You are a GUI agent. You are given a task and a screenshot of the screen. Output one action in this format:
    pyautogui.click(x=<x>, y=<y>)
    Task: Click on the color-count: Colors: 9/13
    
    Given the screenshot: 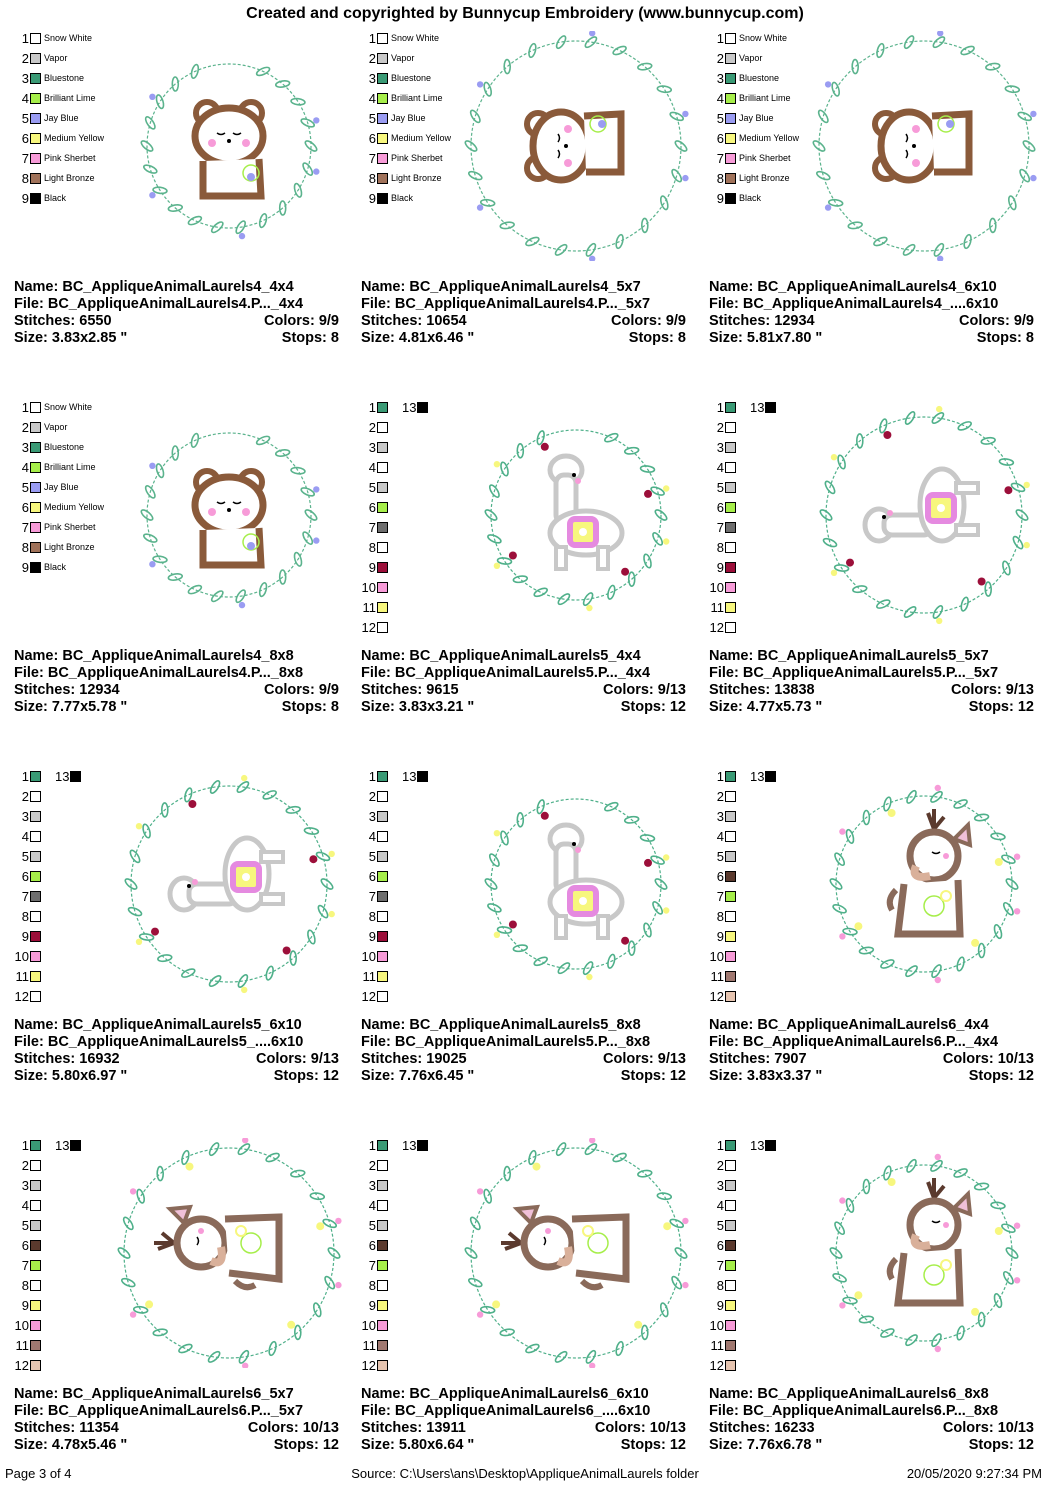 What is the action you would take?
    pyautogui.click(x=644, y=690)
    